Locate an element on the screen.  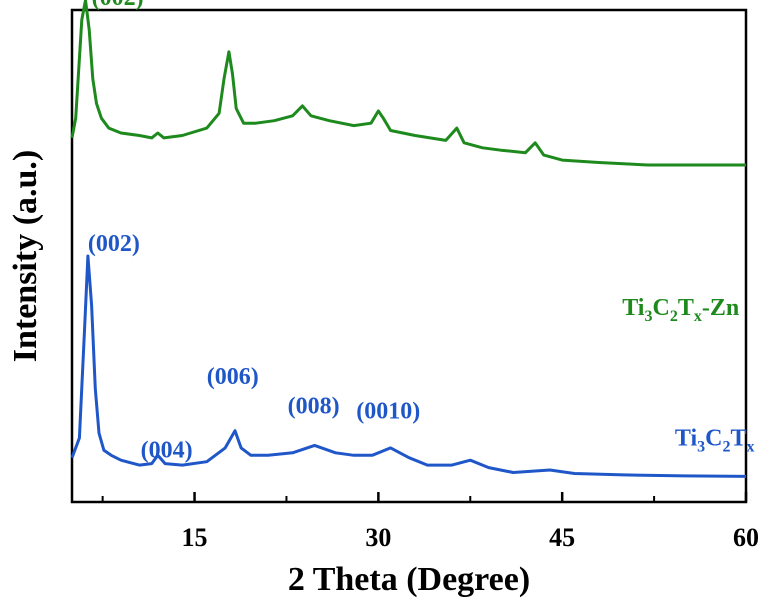
peak-label: (004) is located at coordinates (167, 451).